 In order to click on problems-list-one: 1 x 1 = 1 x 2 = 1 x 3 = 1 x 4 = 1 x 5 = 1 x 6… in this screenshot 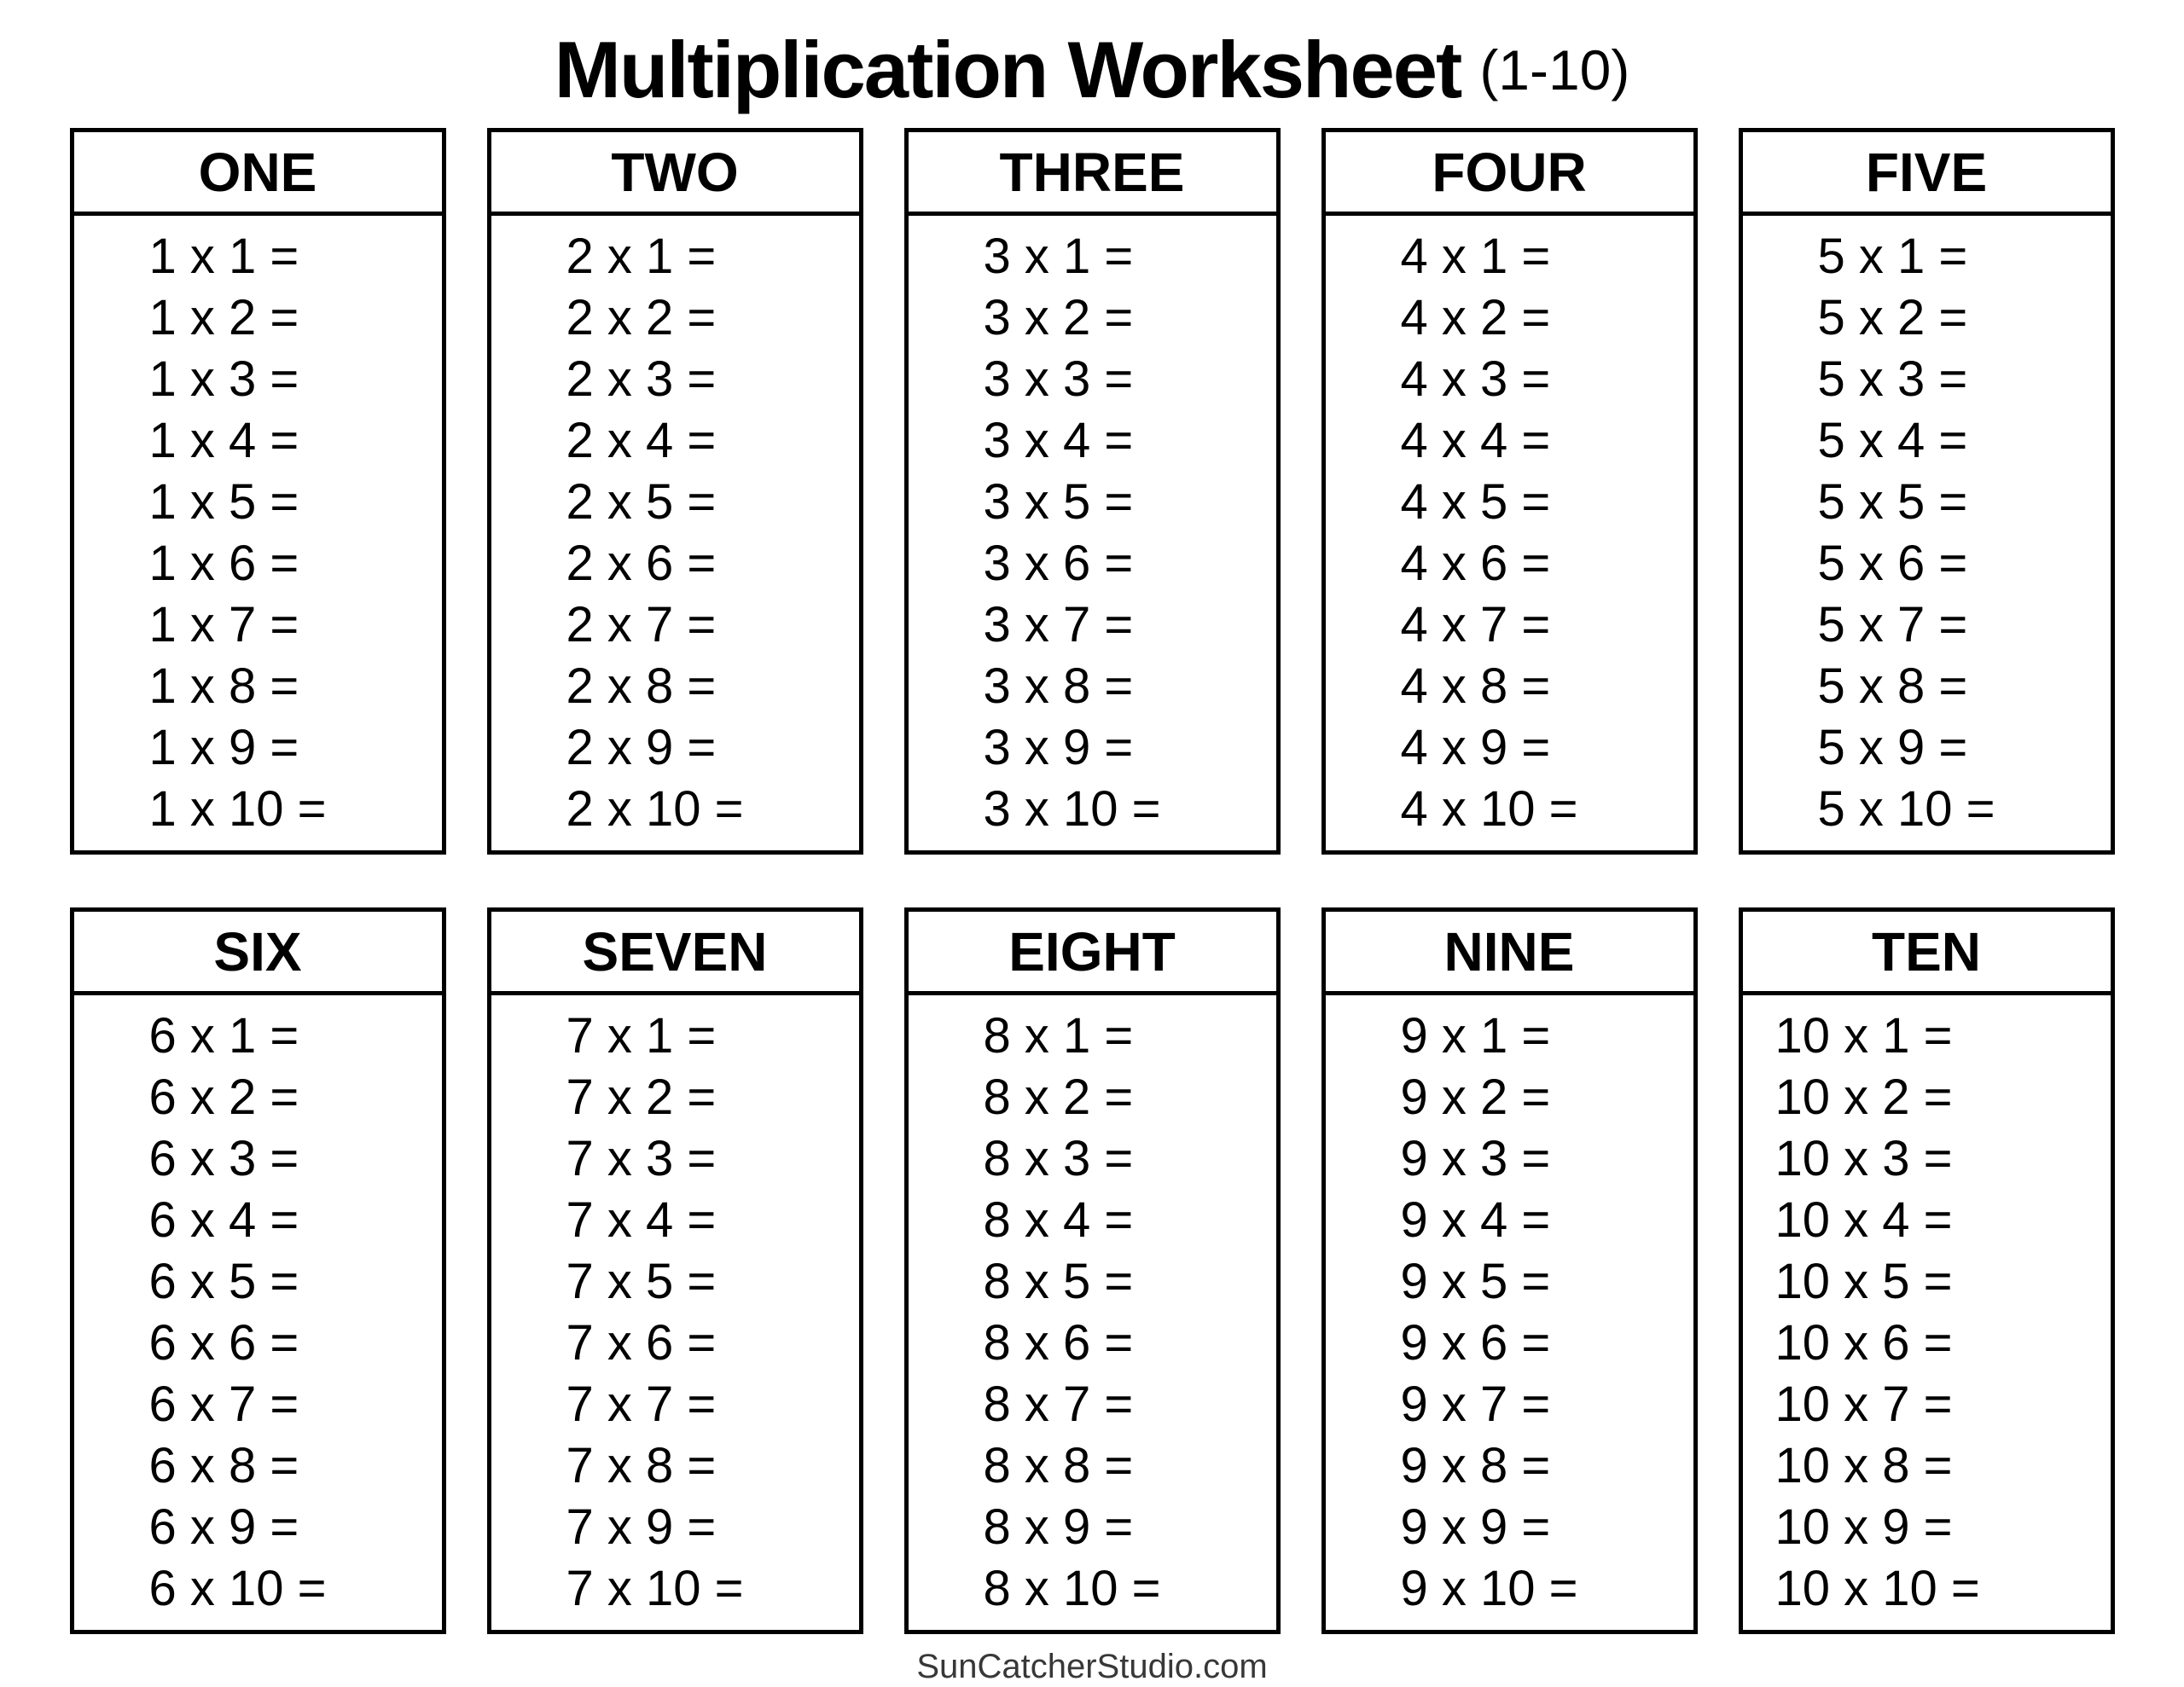, I will do `click(258, 533)`.